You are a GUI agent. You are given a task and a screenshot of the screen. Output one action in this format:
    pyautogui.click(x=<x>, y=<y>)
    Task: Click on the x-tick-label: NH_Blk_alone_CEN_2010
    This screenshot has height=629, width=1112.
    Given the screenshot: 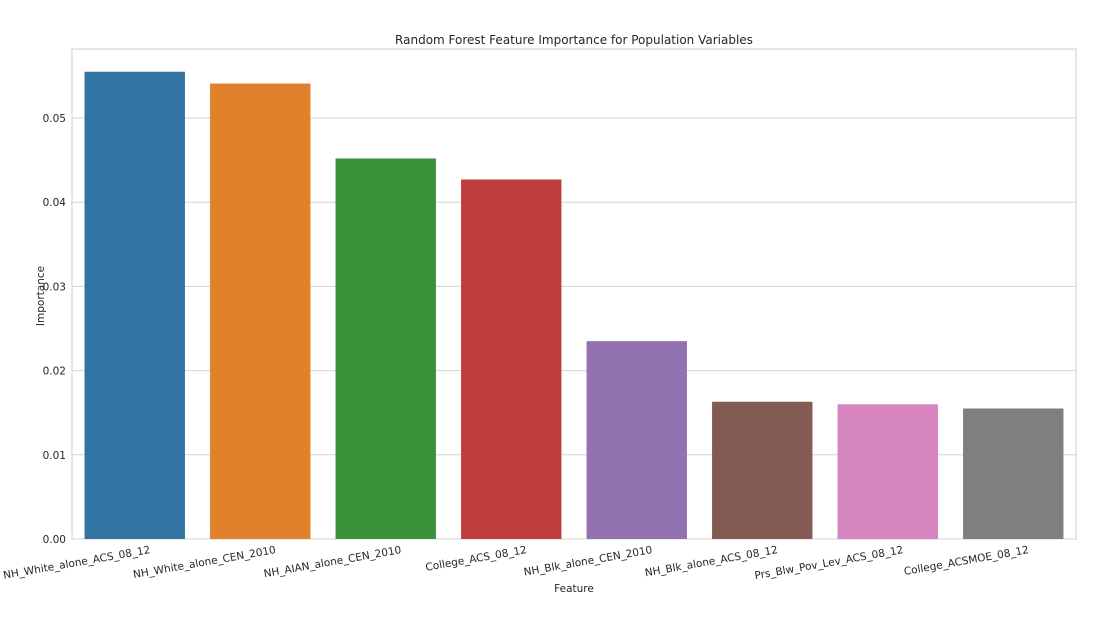 What is the action you would take?
    pyautogui.click(x=588, y=561)
    